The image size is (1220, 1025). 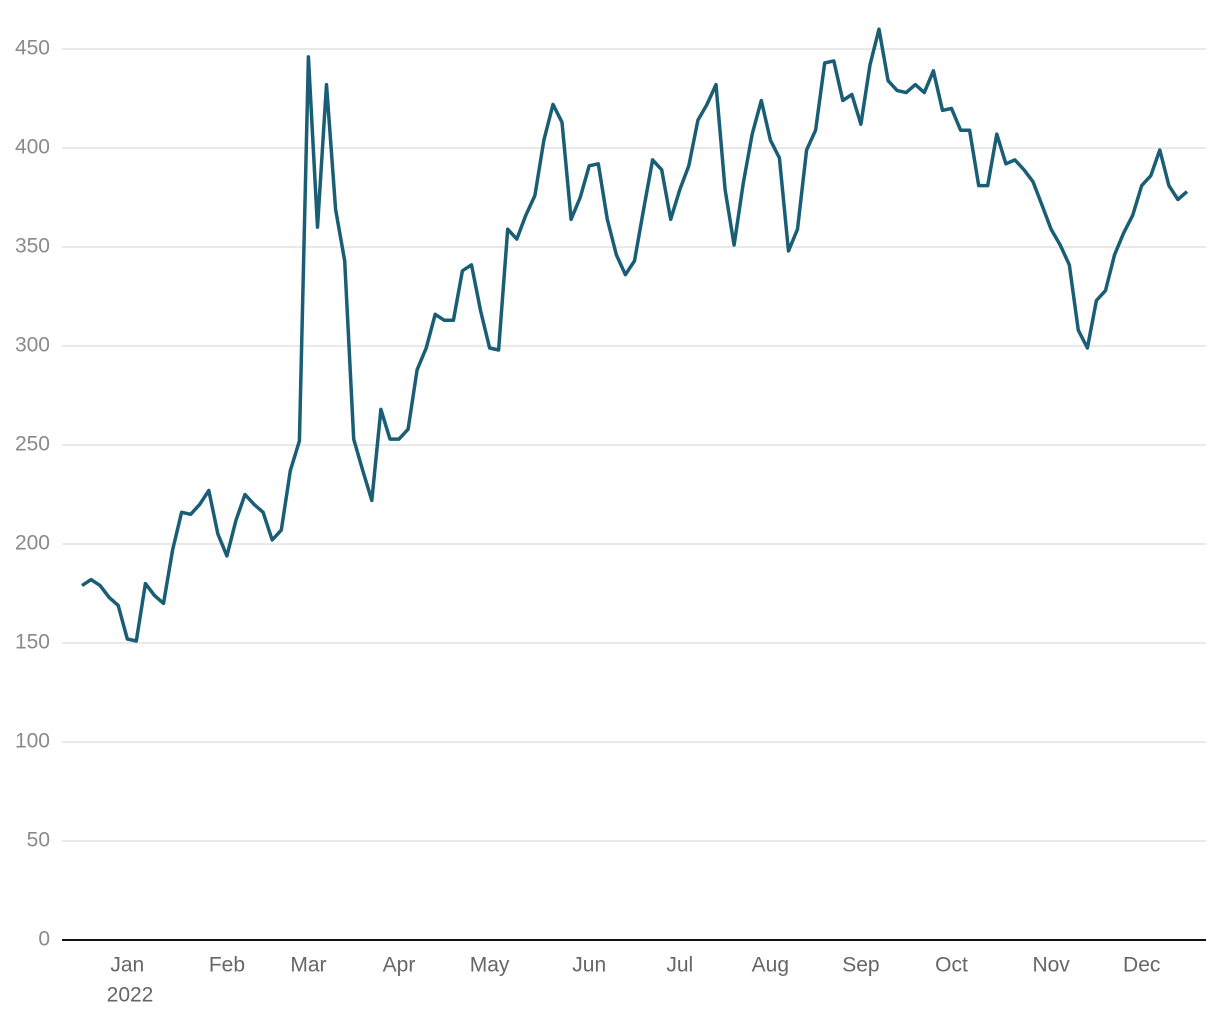 I want to click on x-tick-label: Nov, so click(x=1051, y=965).